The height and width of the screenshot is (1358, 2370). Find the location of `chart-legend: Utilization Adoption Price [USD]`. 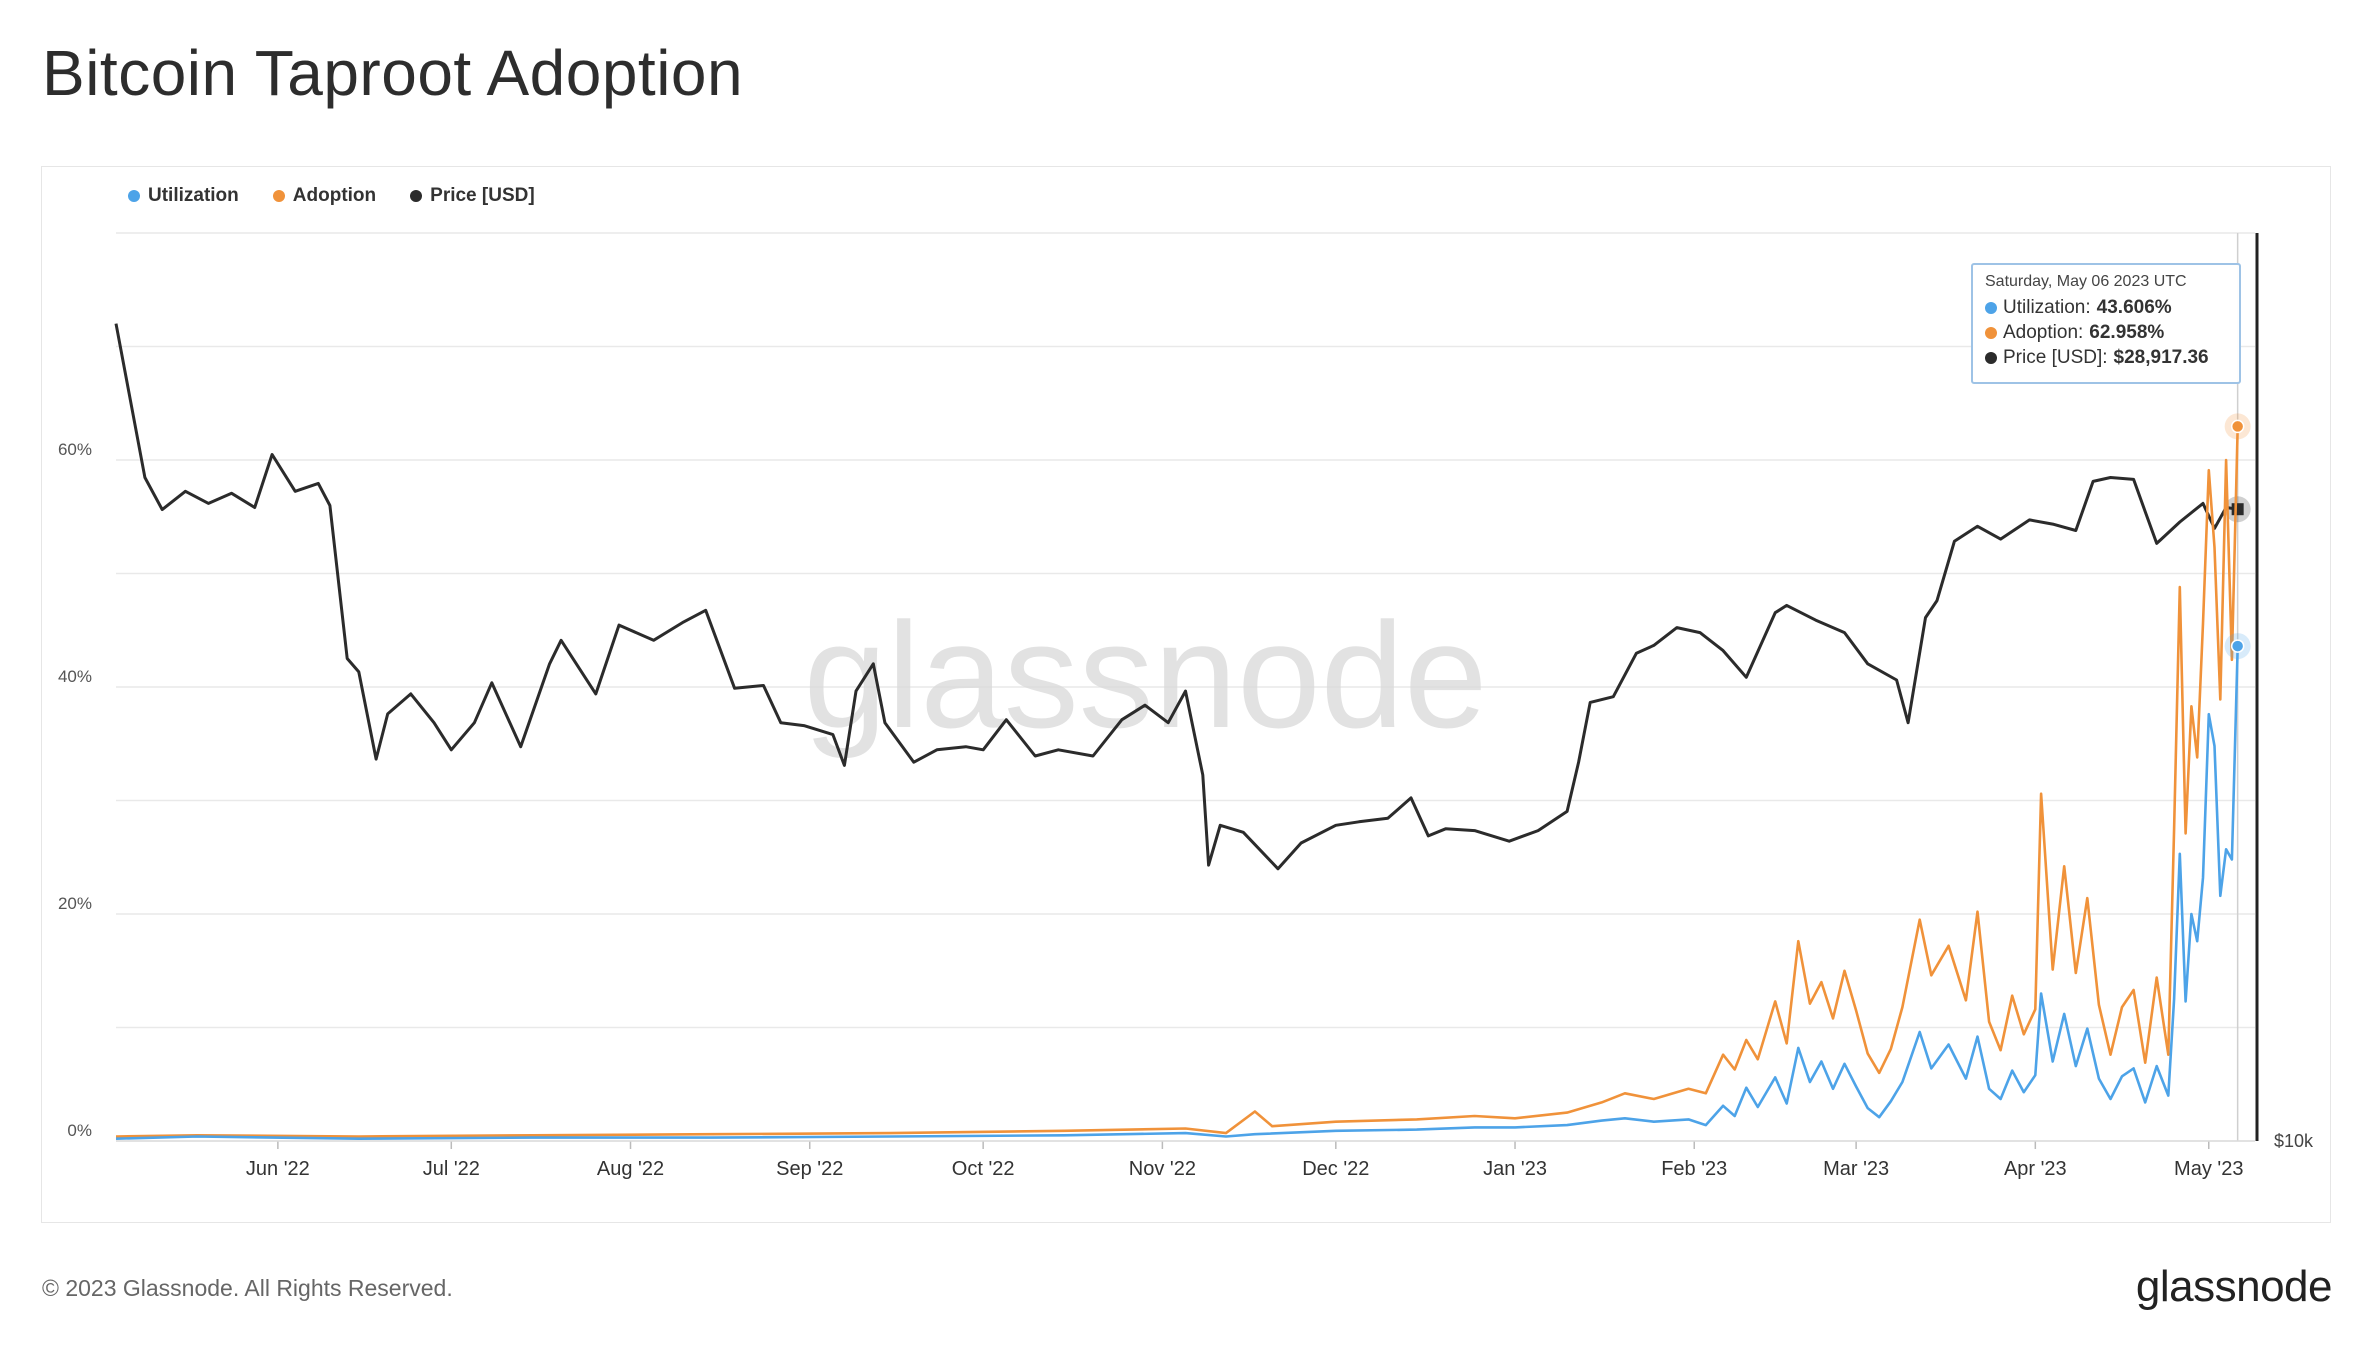

chart-legend: Utilization Adoption Price [USD] is located at coordinates (331, 196).